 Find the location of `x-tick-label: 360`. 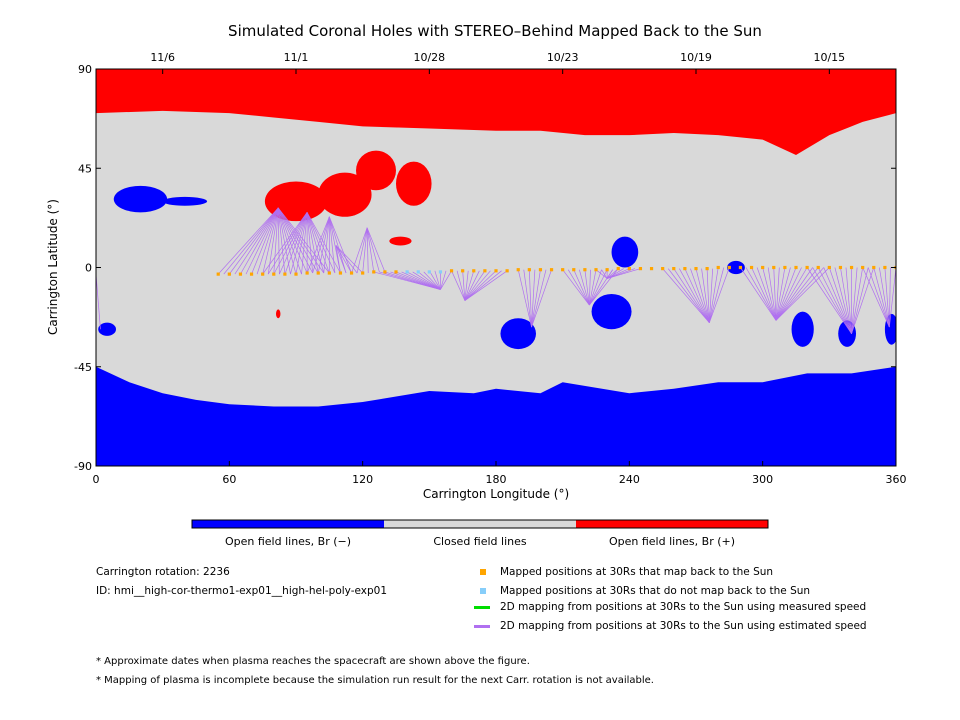

x-tick-label: 360 is located at coordinates (896, 479).